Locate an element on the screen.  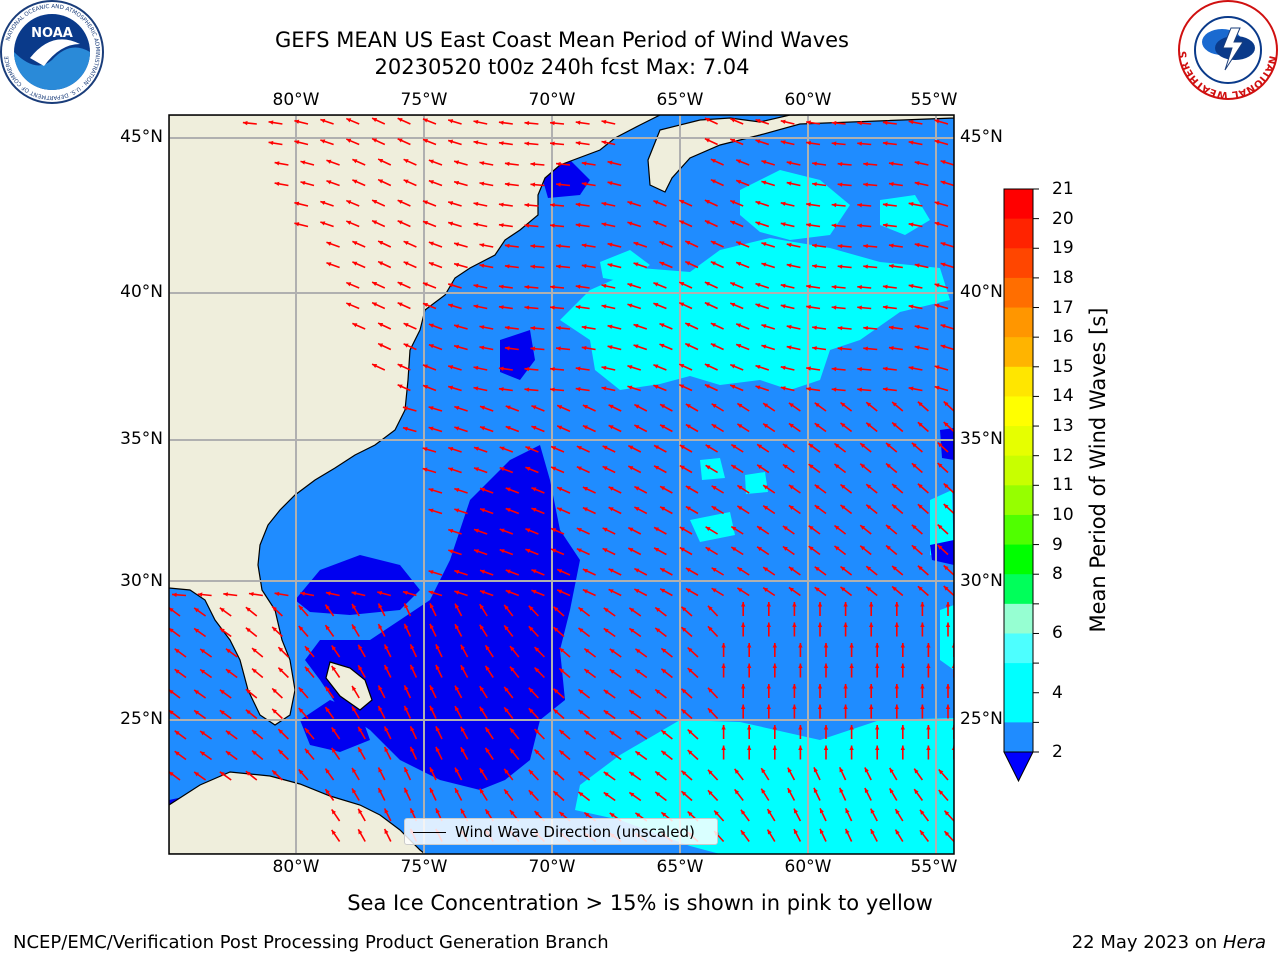
lat-label-right: 25°N is located at coordinates (981, 719).